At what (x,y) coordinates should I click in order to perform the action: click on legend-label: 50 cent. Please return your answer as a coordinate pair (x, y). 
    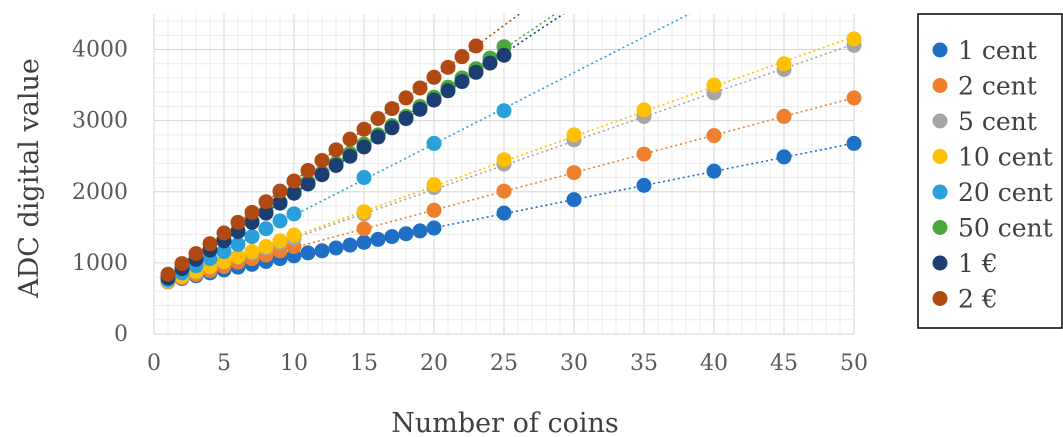
    Looking at the image, I should click on (1005, 228).